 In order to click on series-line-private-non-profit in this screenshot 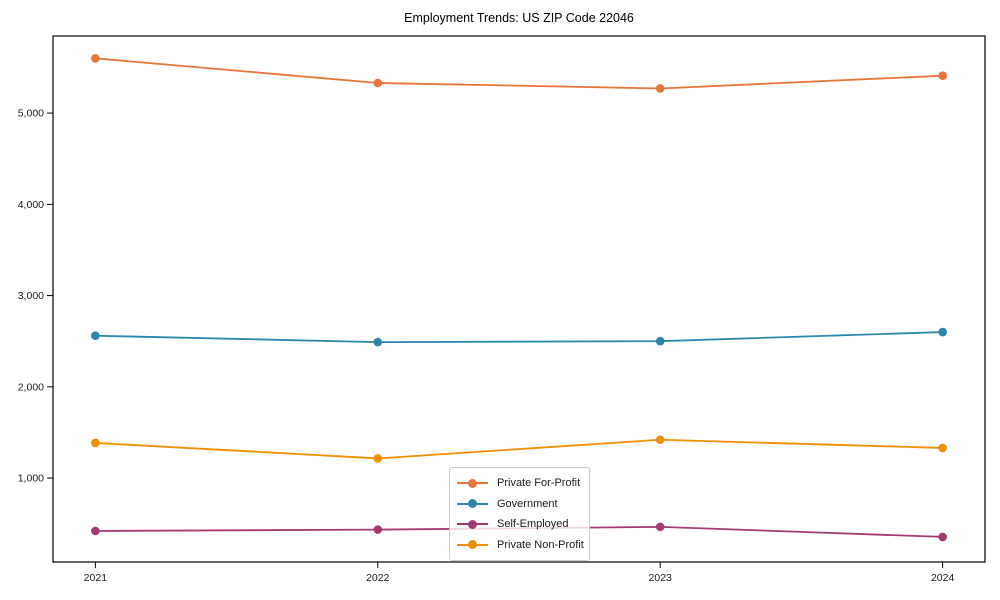, I will do `click(519, 449)`.